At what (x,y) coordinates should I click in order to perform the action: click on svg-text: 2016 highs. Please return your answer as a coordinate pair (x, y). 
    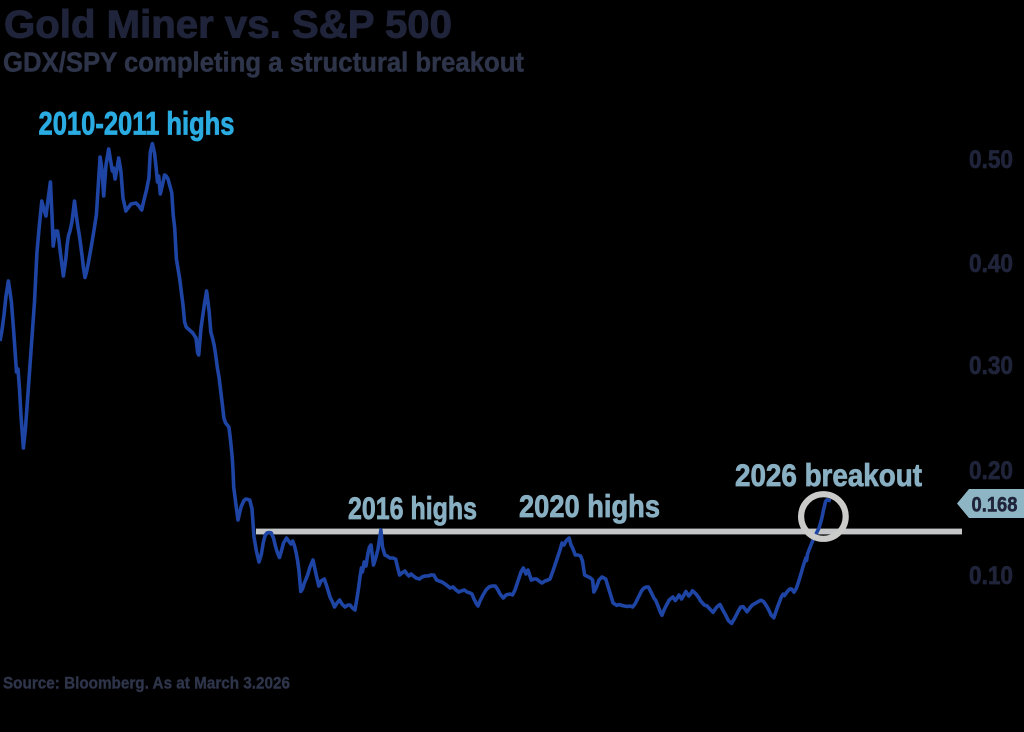
    Looking at the image, I should click on (412, 508).